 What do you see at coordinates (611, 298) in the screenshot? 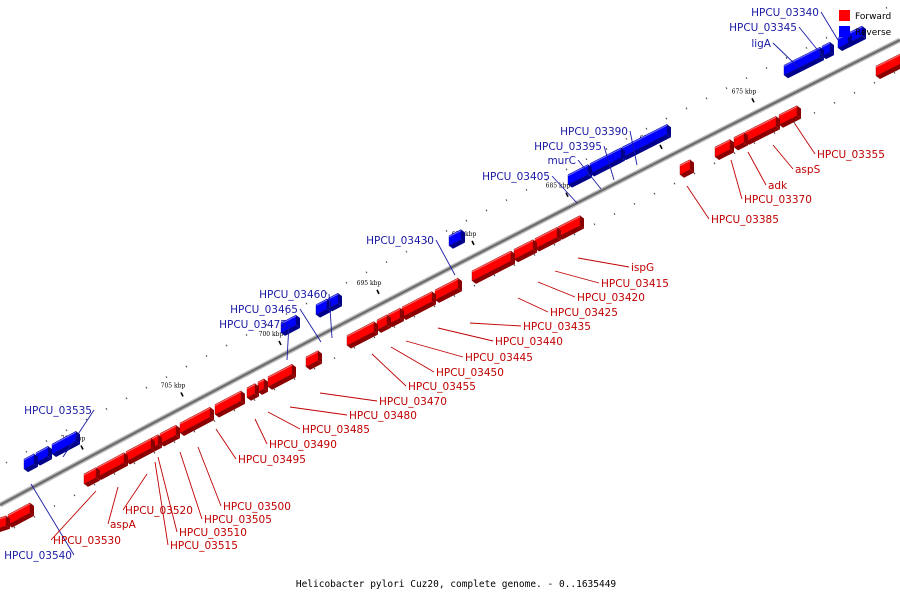
I see `forward-gene-label: HPCU_03420` at bounding box center [611, 298].